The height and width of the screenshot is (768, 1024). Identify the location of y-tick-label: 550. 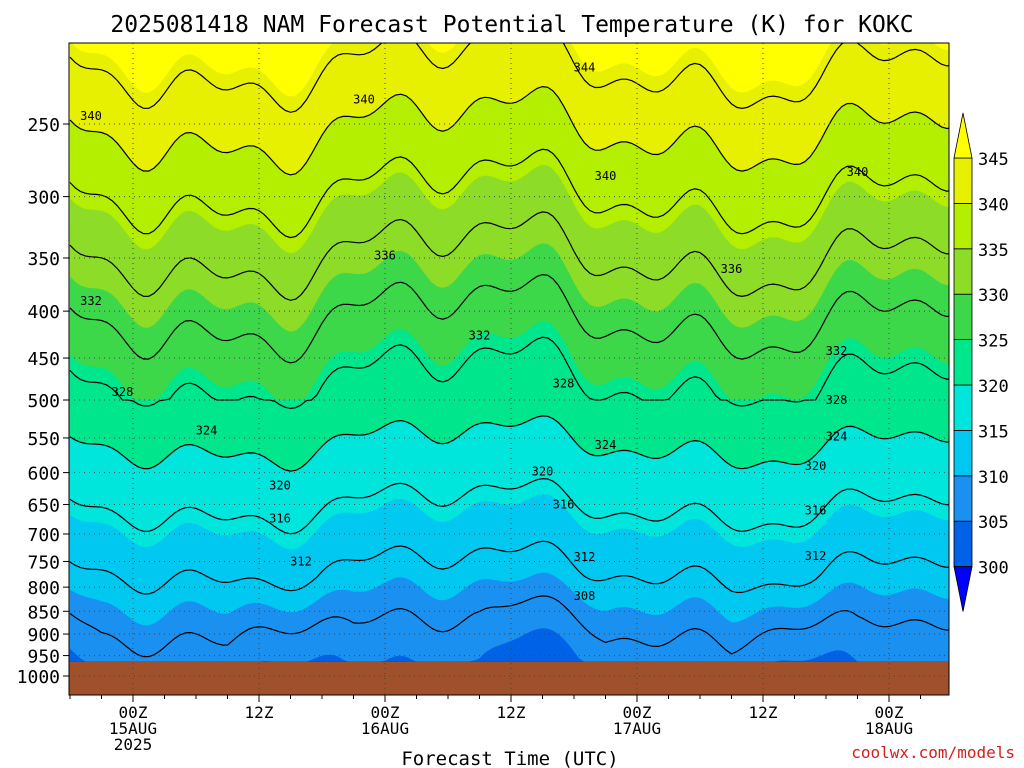
(43, 439).